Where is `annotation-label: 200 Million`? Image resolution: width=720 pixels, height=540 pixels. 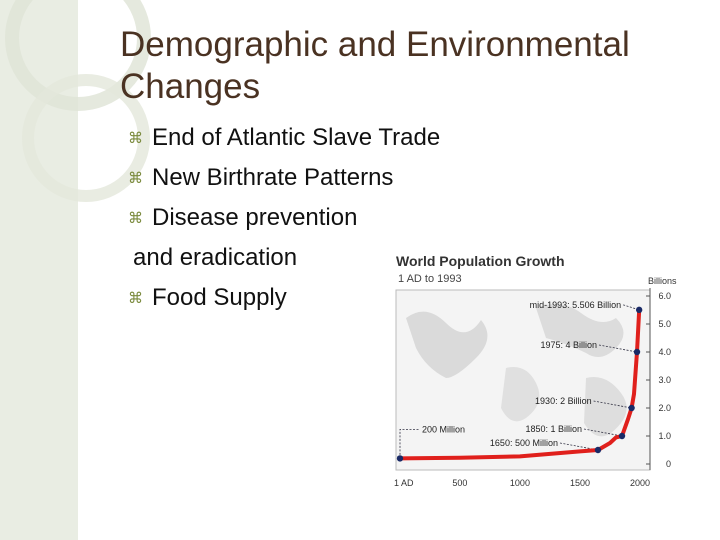
annotation-label: 200 Million is located at coordinates (443, 429).